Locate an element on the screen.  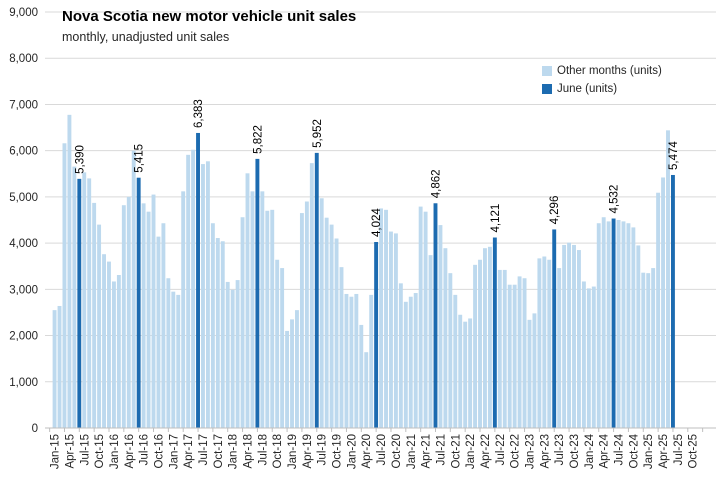
chart-subtitle: monthly, unadjusted unit sales is located at coordinates (146, 37).